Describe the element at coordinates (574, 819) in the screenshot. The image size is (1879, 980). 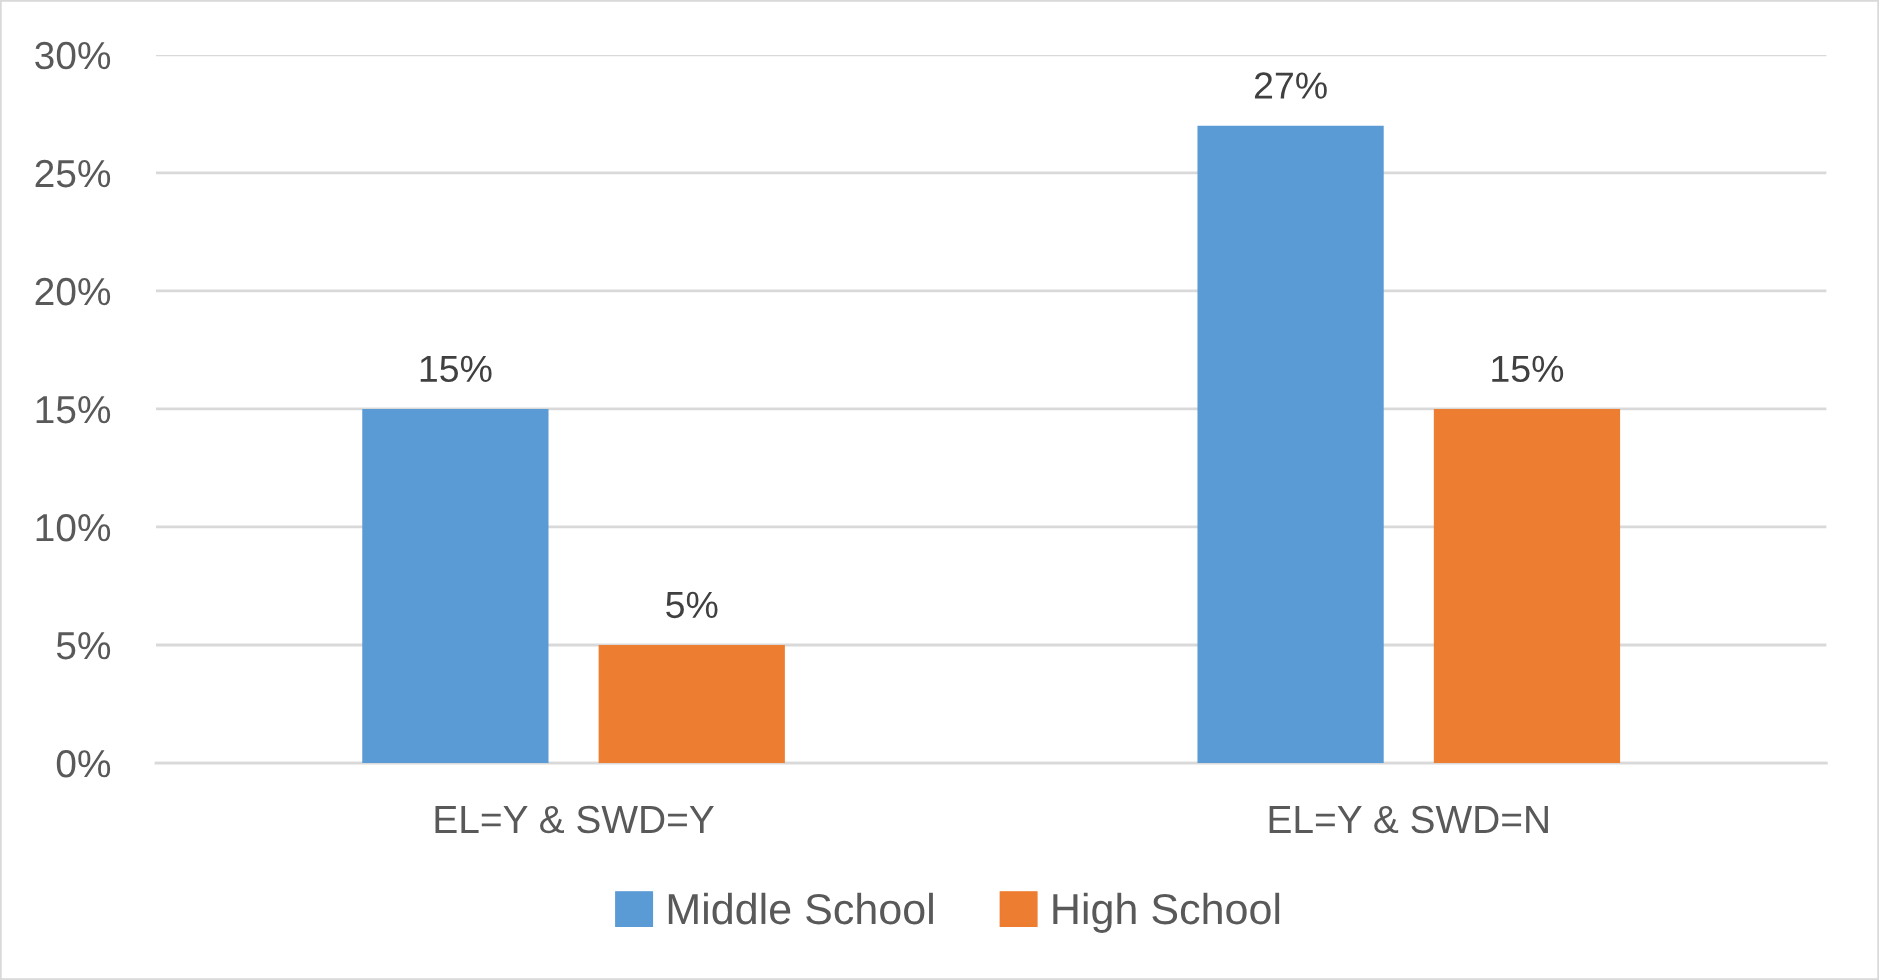
I see `x-tick-label: EL=Y & SWD=Y` at that location.